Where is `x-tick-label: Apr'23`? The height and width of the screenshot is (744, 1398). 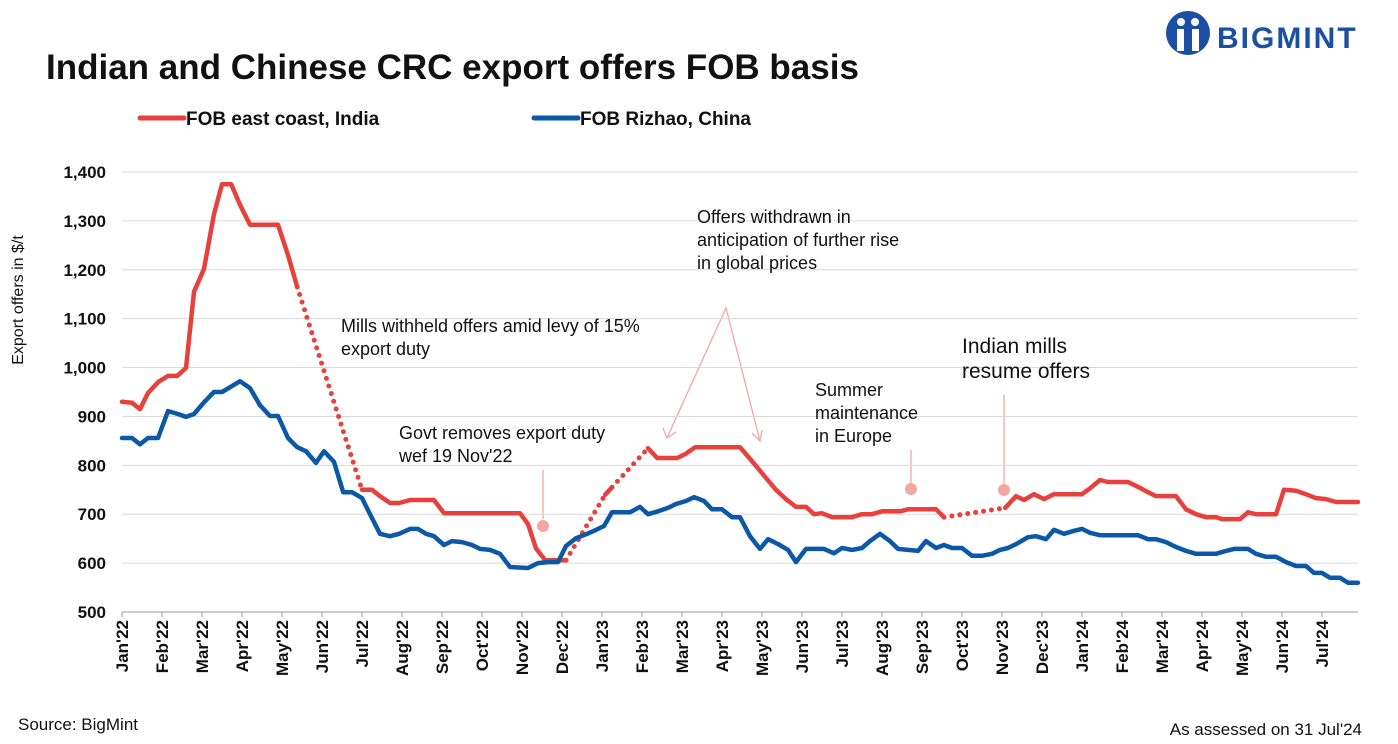 x-tick-label: Apr'23 is located at coordinates (722, 646).